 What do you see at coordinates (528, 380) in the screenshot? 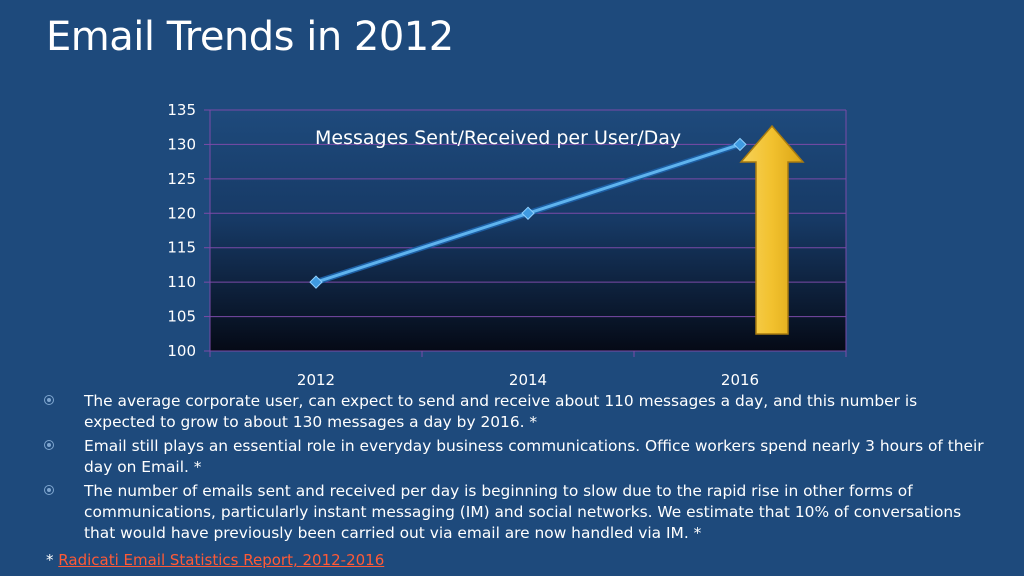
I see `x-tick-label: 2014` at bounding box center [528, 380].